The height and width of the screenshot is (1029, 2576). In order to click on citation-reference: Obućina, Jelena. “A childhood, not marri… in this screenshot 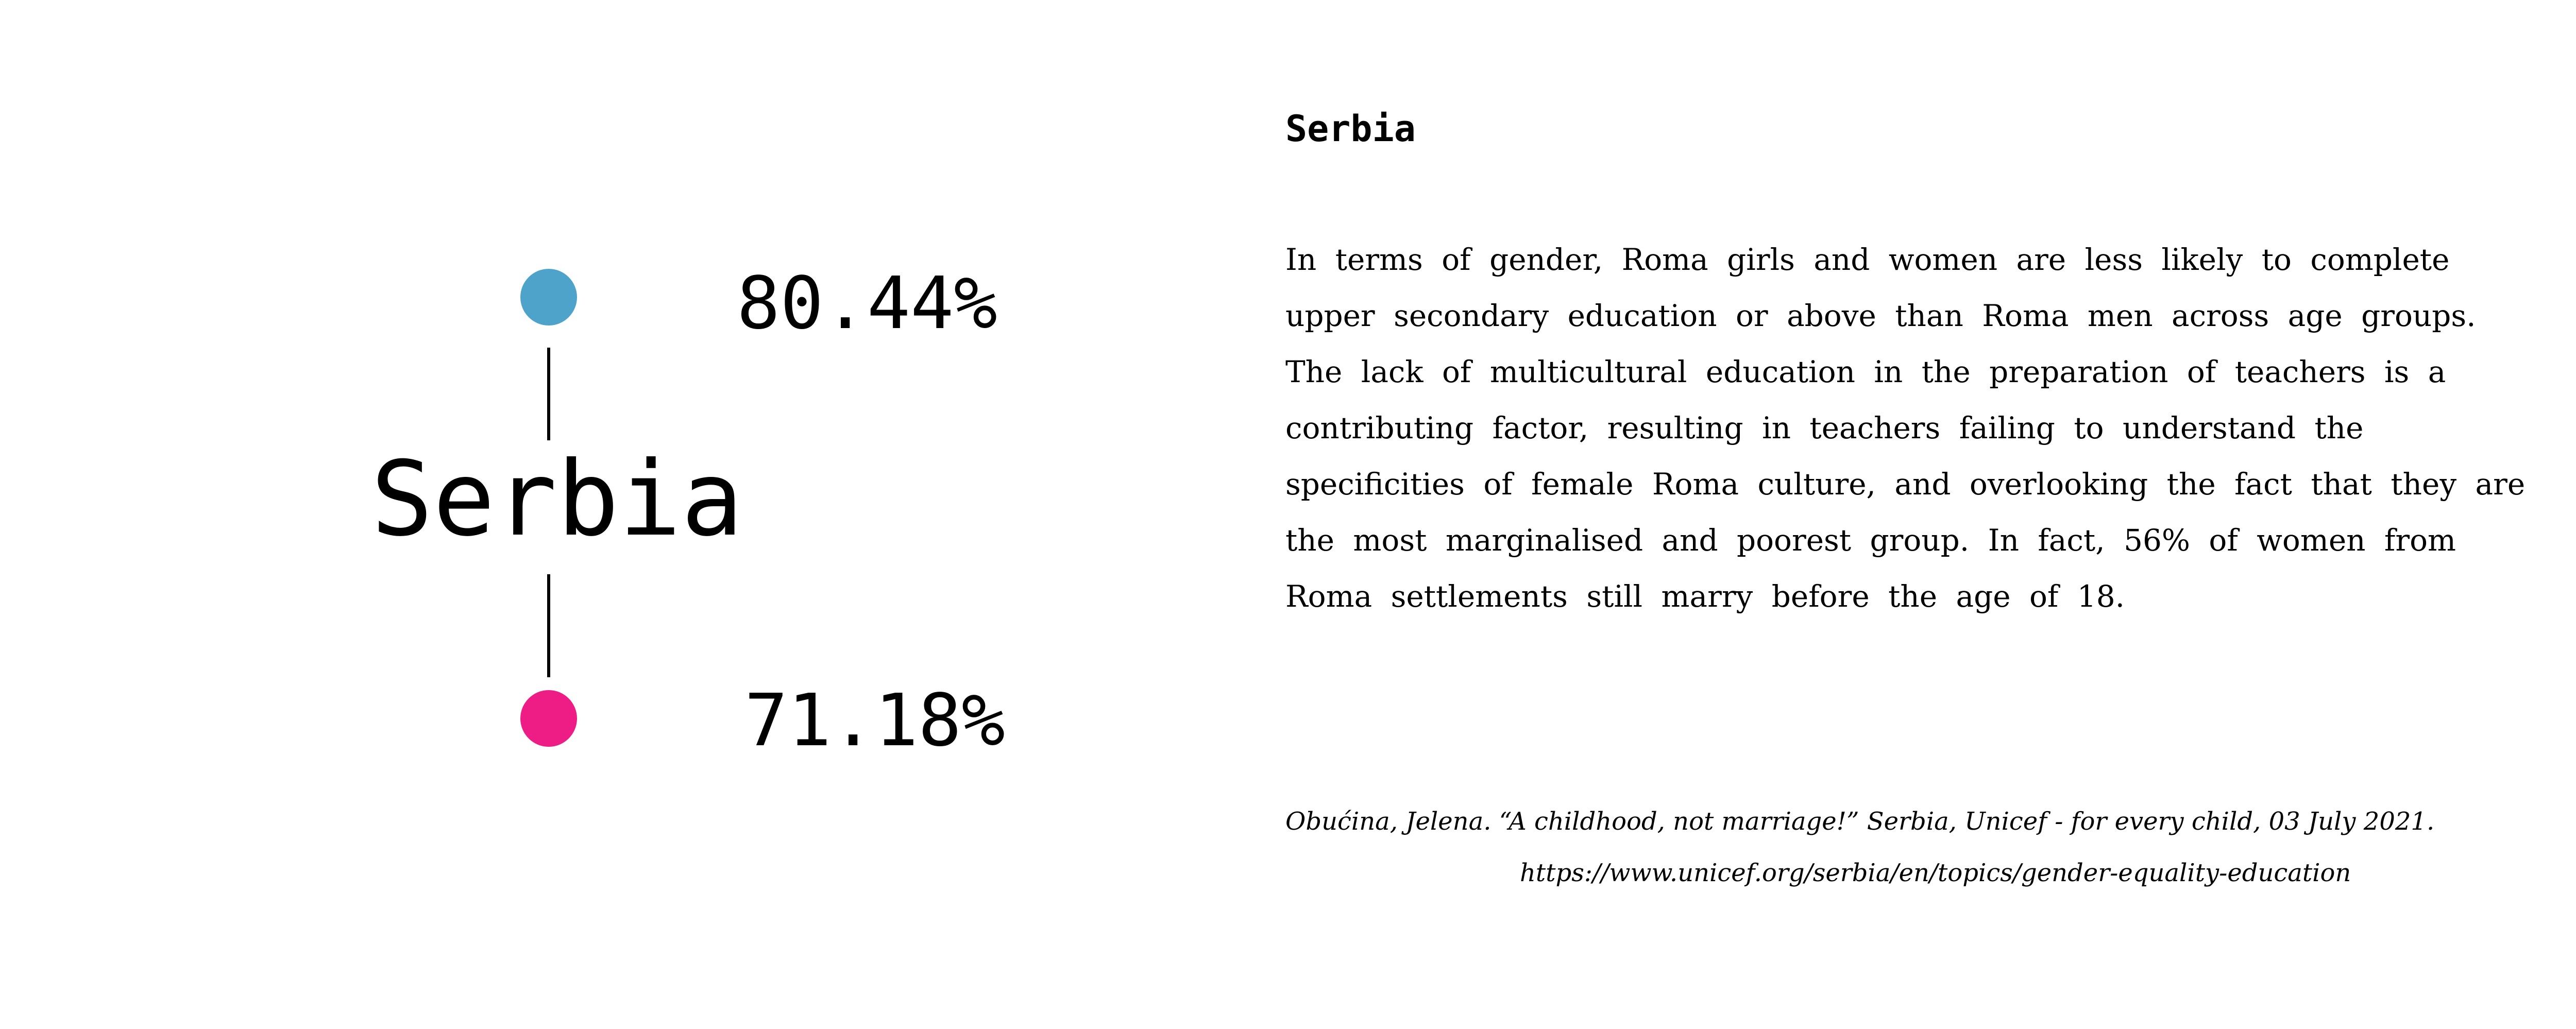, I will do `click(1860, 821)`.